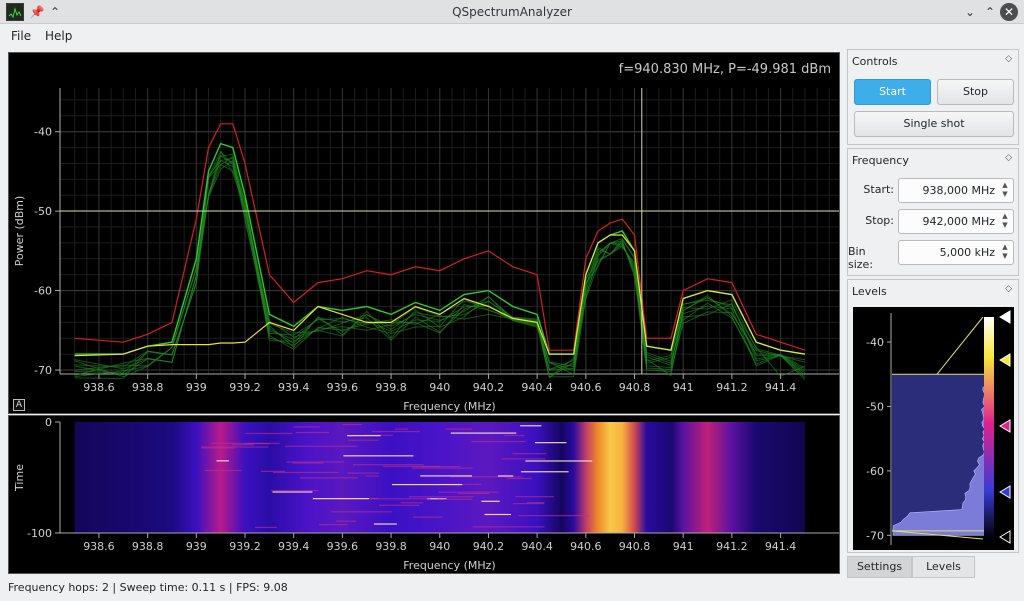 This screenshot has height=601, width=1024. Describe the element at coordinates (989, 428) in the screenshot. I see `levels-color-bar` at that location.